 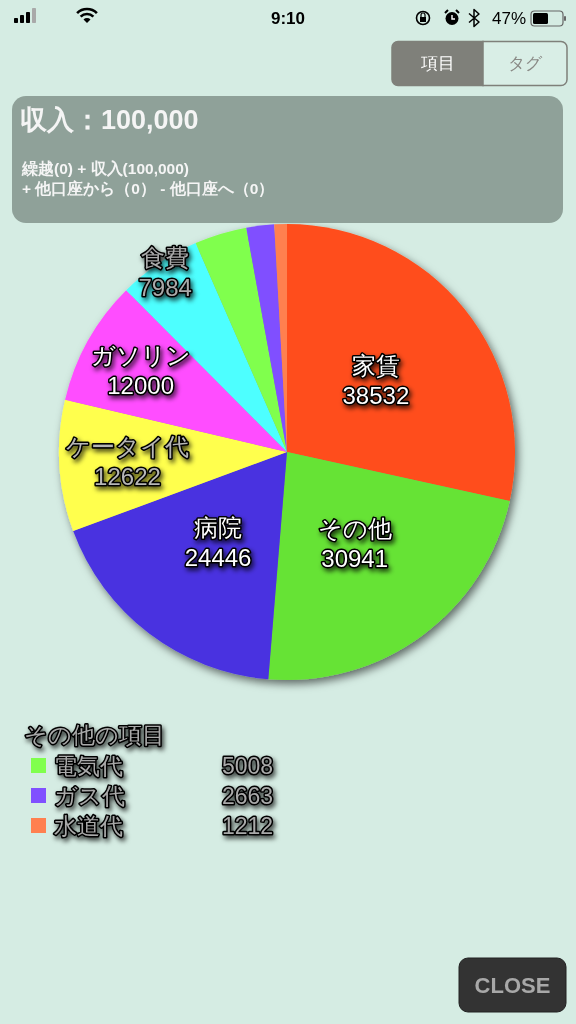 I want to click on slice-label: ガソリン, so click(x=140, y=355).